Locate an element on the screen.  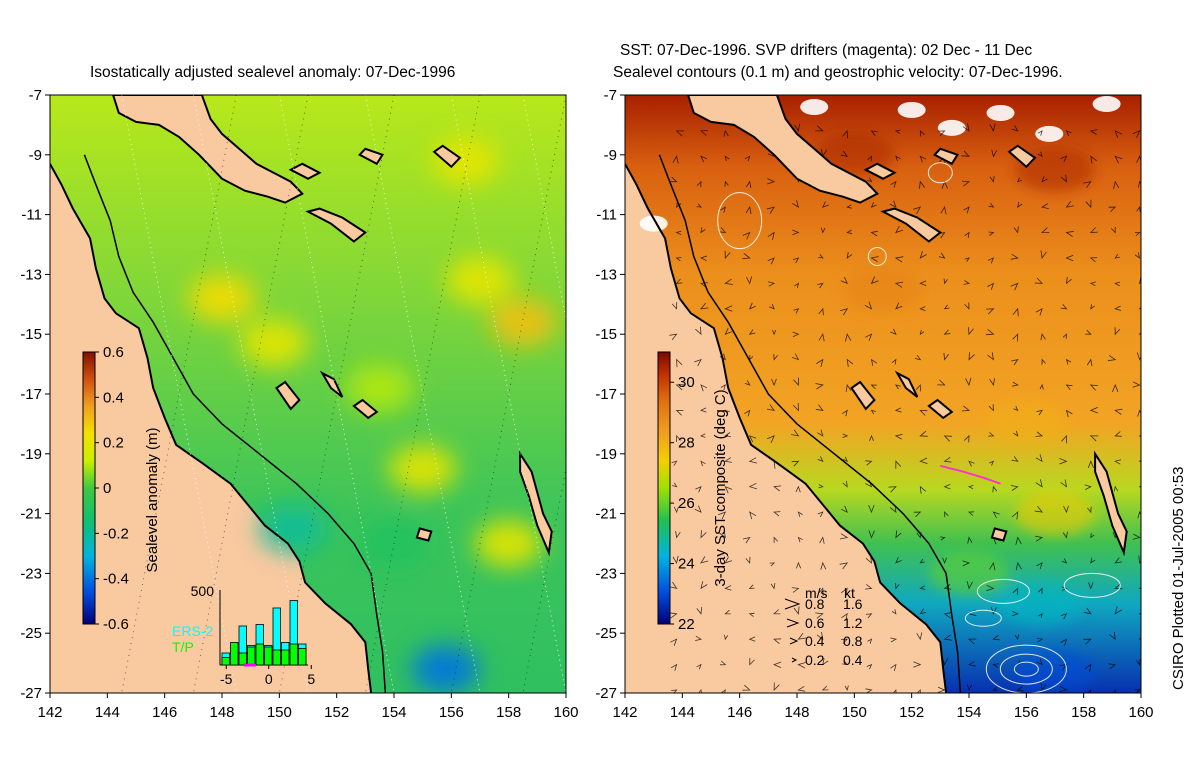
x-tick-label: 156 is located at coordinates (1026, 712).